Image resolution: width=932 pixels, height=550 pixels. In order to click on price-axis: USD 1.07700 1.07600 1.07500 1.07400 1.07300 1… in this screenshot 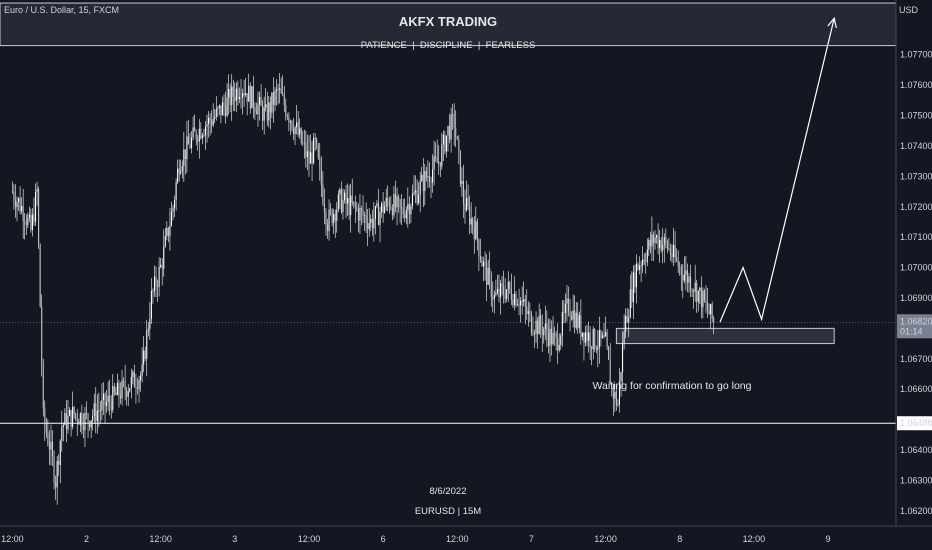, I will do `click(913, 275)`.